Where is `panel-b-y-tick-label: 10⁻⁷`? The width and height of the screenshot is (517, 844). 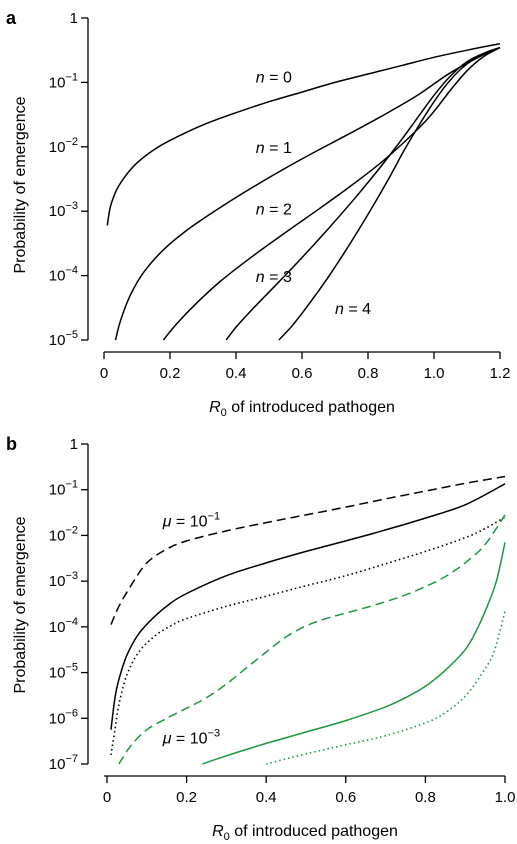 panel-b-y-tick-label: 10⁻⁷ is located at coordinates (63, 763).